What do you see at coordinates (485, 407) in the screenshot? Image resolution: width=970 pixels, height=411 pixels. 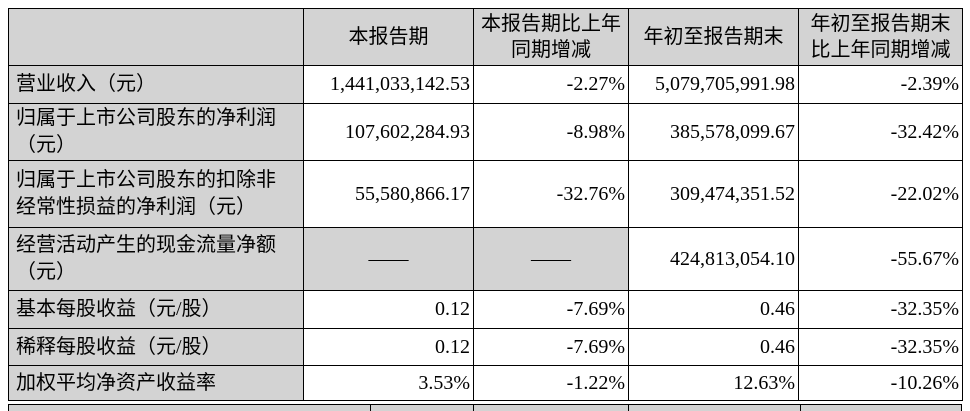 I see `next-table-partial-row` at bounding box center [485, 407].